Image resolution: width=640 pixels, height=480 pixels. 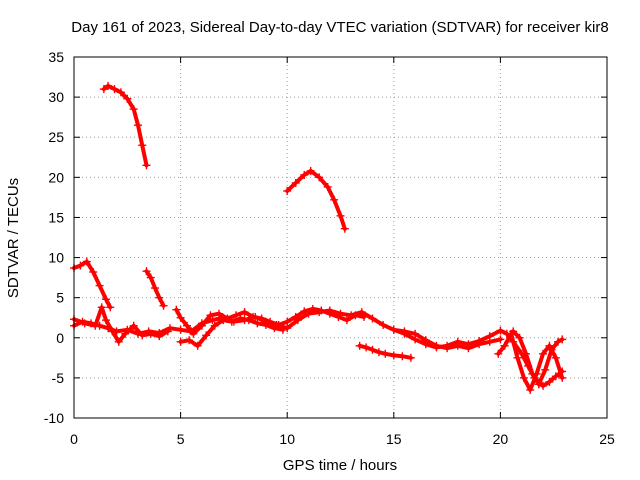 I want to click on x-tick-label: 15, so click(x=394, y=439).